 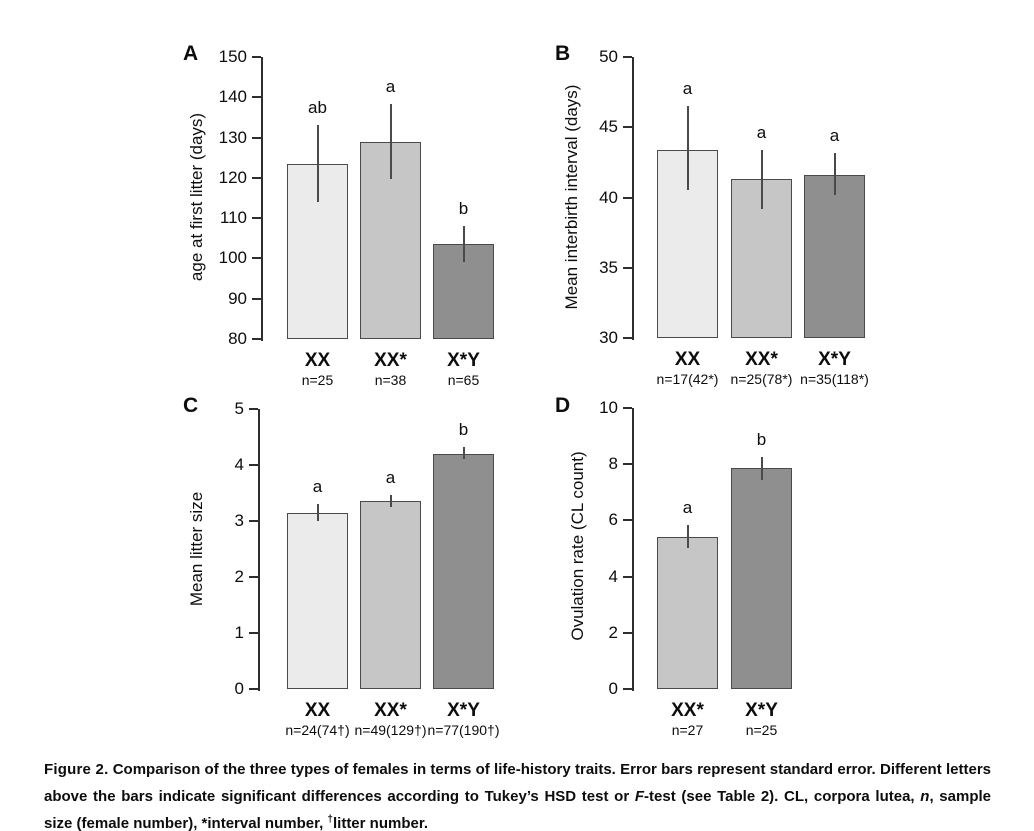 I want to click on y-tick-label: 130, so click(x=232, y=137).